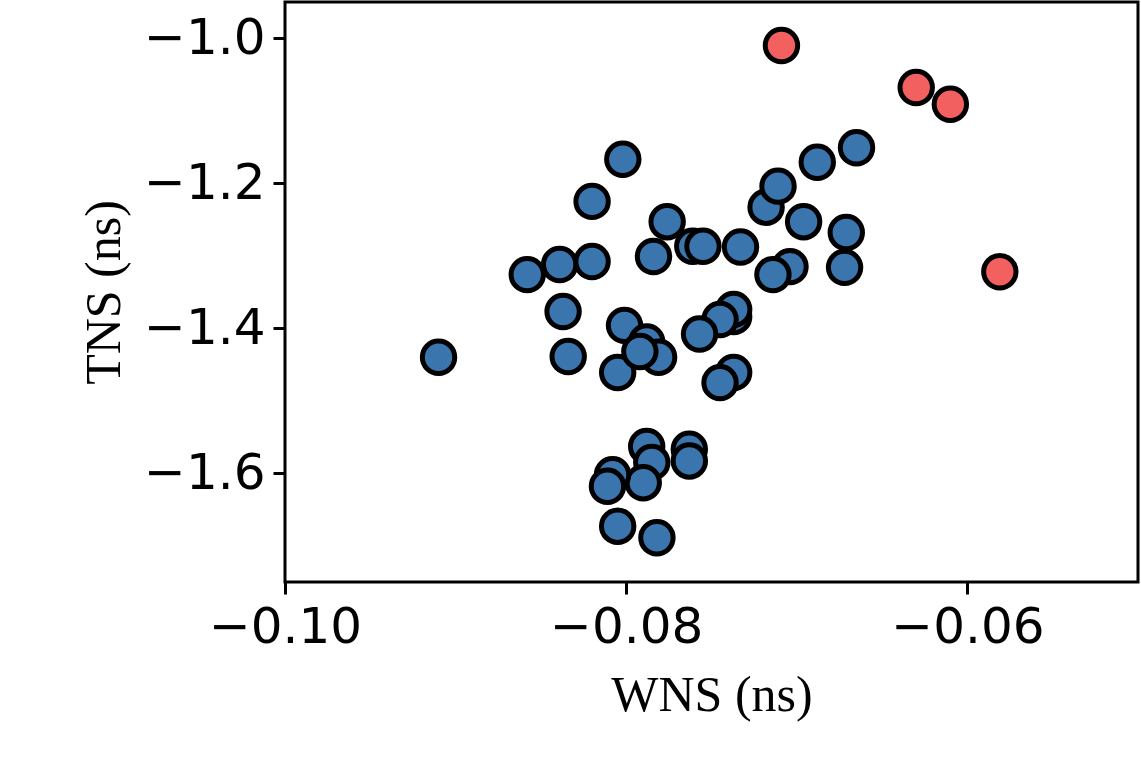  Describe the element at coordinates (205, 181) in the screenshot. I see `y-tick-label: −1.2` at that location.